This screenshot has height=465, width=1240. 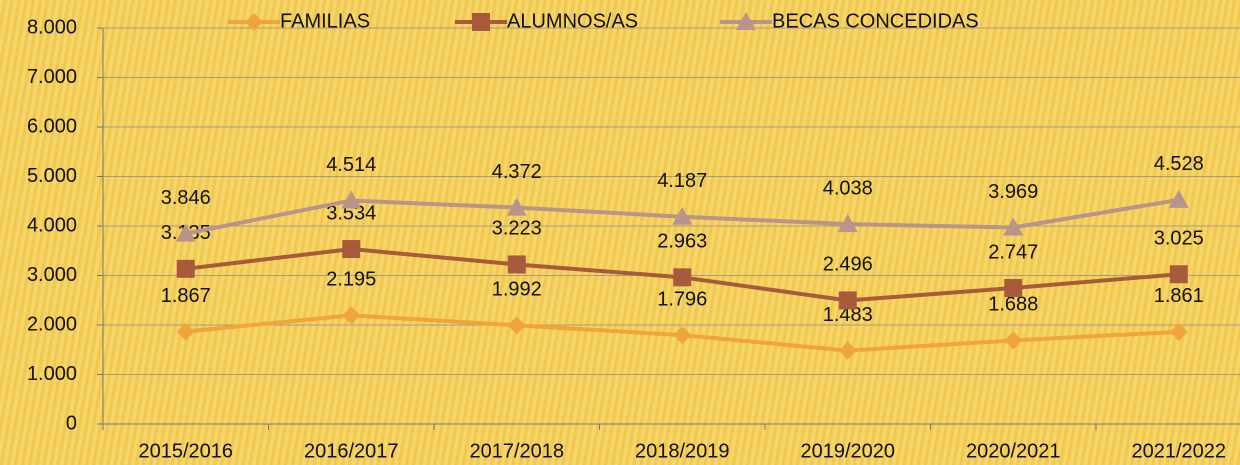 I want to click on y-tick-label: 8.000, so click(x=52, y=27).